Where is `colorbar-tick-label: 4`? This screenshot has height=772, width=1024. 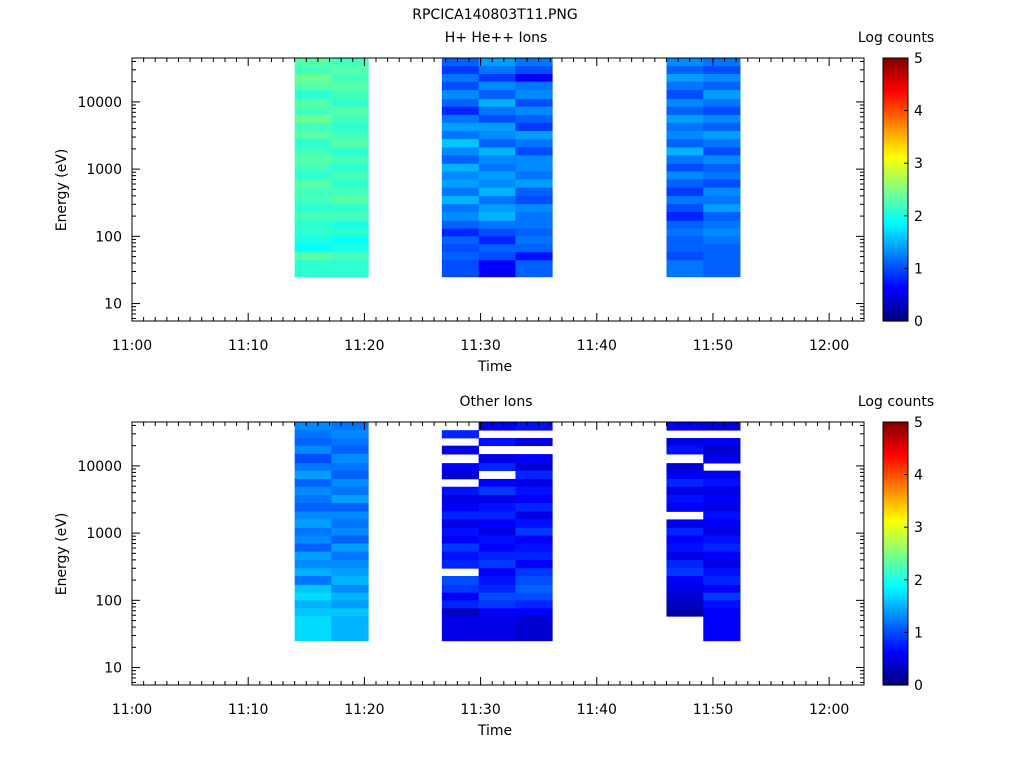 colorbar-tick-label: 4 is located at coordinates (918, 112).